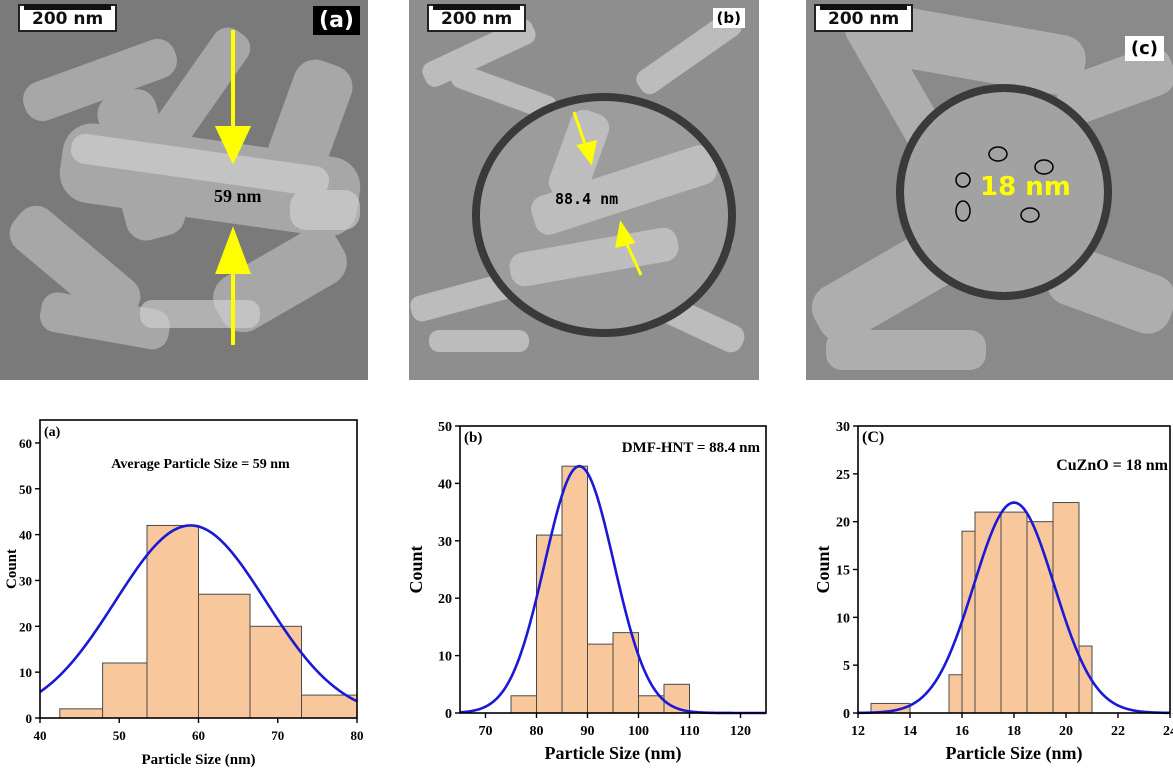 The width and height of the screenshot is (1173, 776). Describe the element at coordinates (198, 735) in the screenshot. I see `x-tick-label: 60` at that location.